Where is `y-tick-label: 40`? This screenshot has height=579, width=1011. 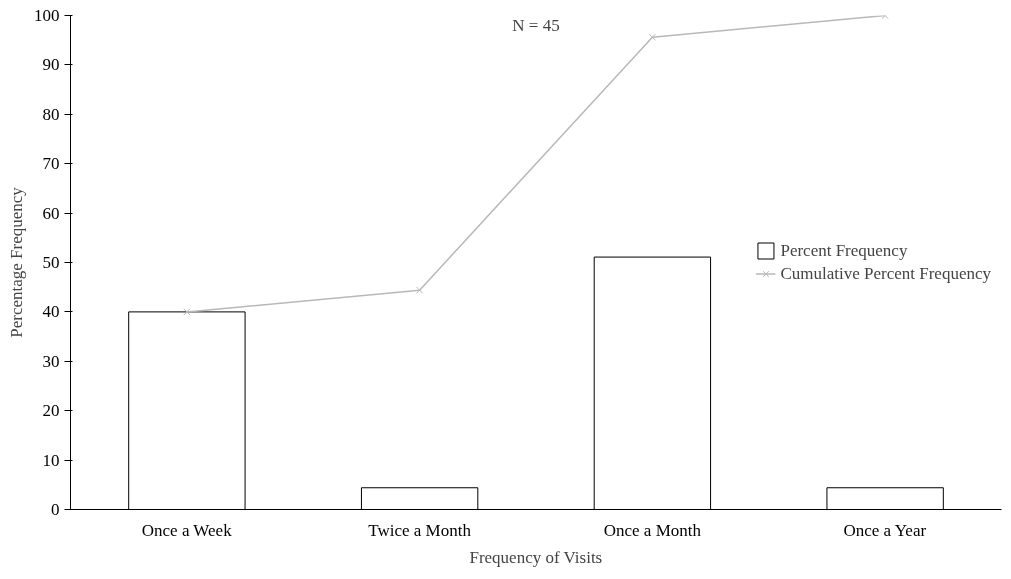
y-tick-label: 40 is located at coordinates (51, 312).